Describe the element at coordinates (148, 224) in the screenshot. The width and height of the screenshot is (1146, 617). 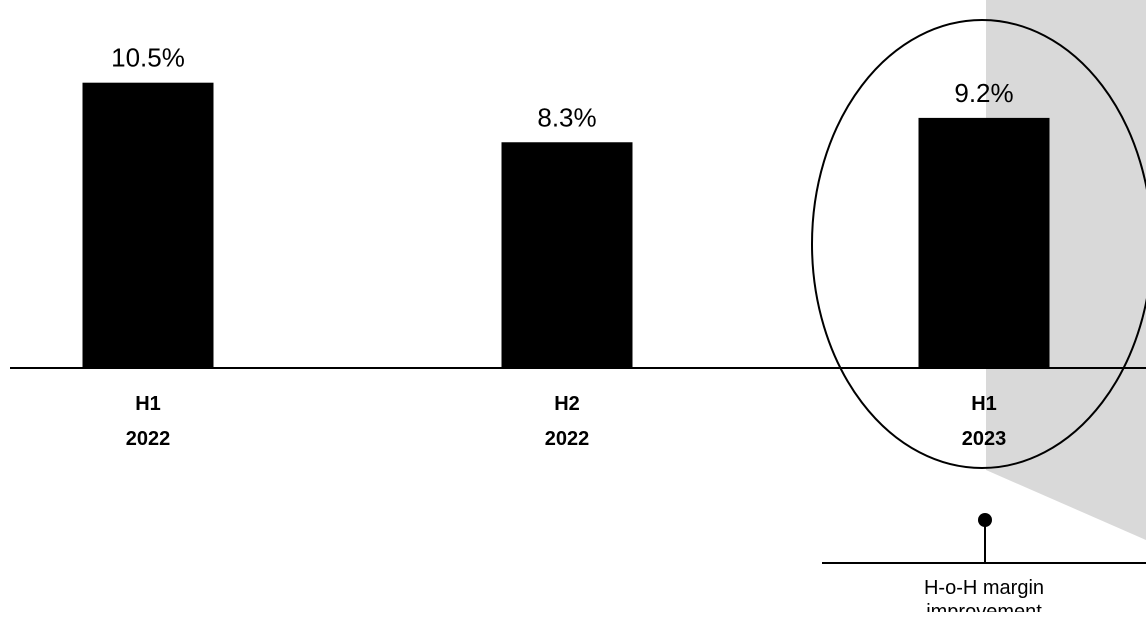
I see `bar-h1-2022` at that location.